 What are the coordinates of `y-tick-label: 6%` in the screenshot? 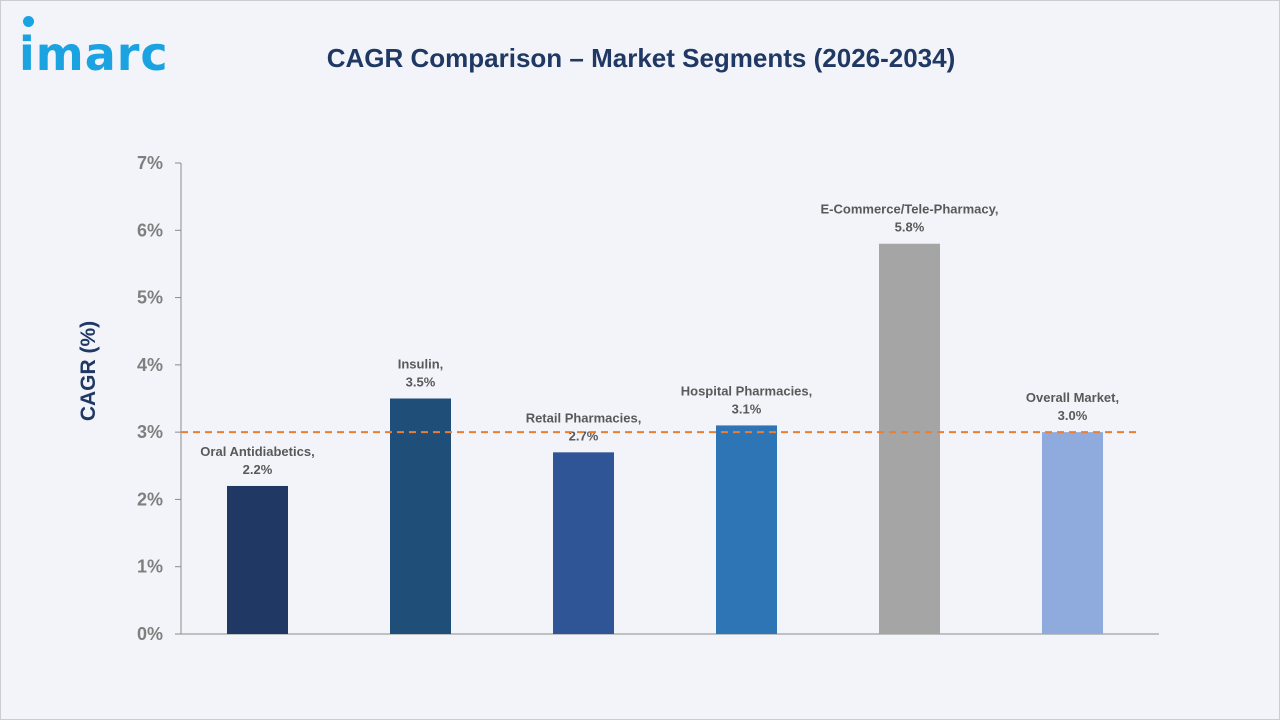 It's located at (150, 230).